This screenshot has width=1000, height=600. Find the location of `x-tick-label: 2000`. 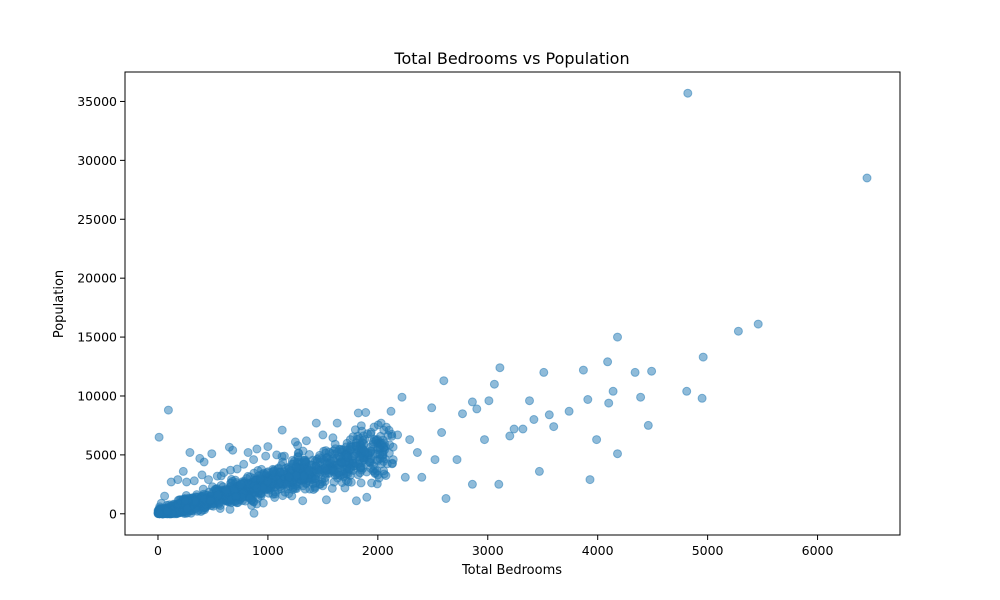

x-tick-label: 2000 is located at coordinates (378, 550).